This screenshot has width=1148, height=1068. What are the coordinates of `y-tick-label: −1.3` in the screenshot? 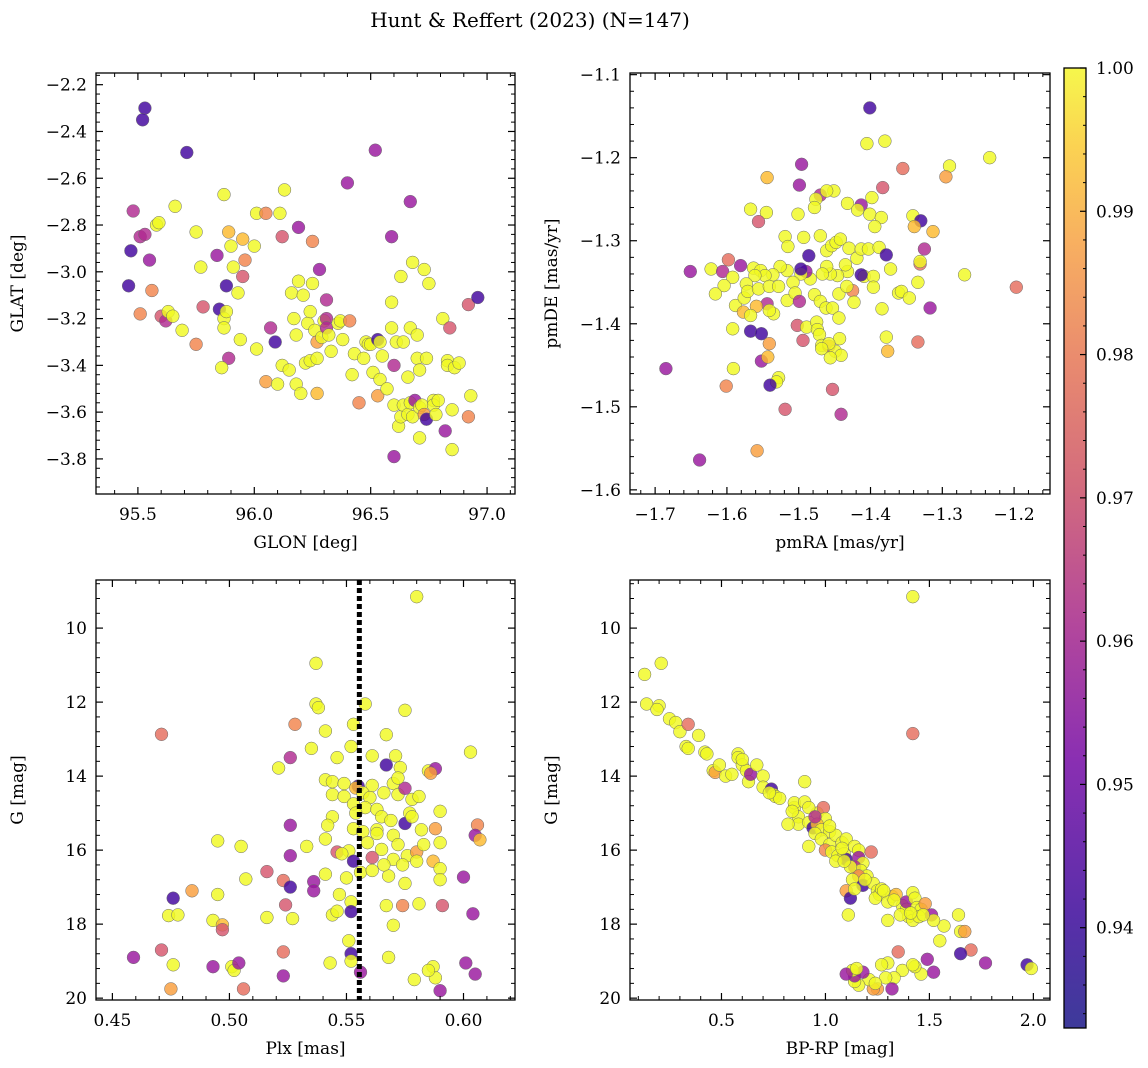 It's located at (600, 242).